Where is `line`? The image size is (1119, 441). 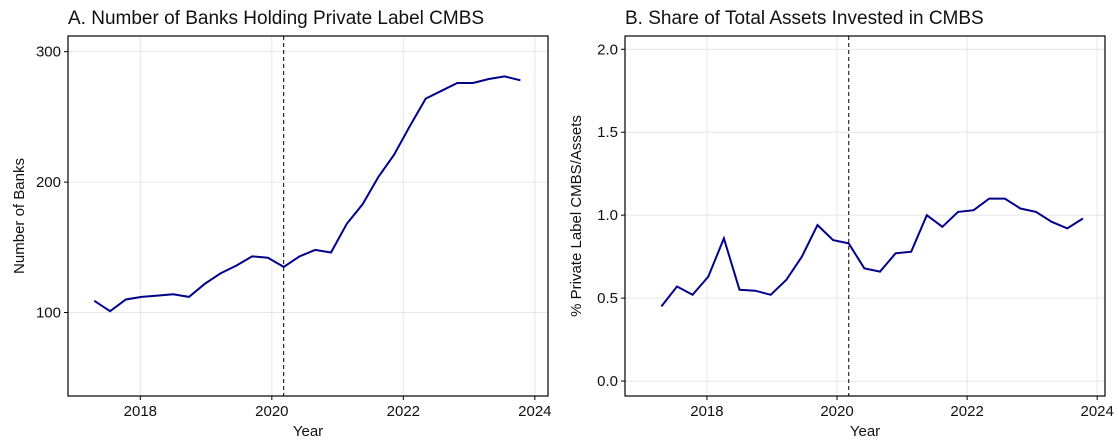
line is located at coordinates (872, 252).